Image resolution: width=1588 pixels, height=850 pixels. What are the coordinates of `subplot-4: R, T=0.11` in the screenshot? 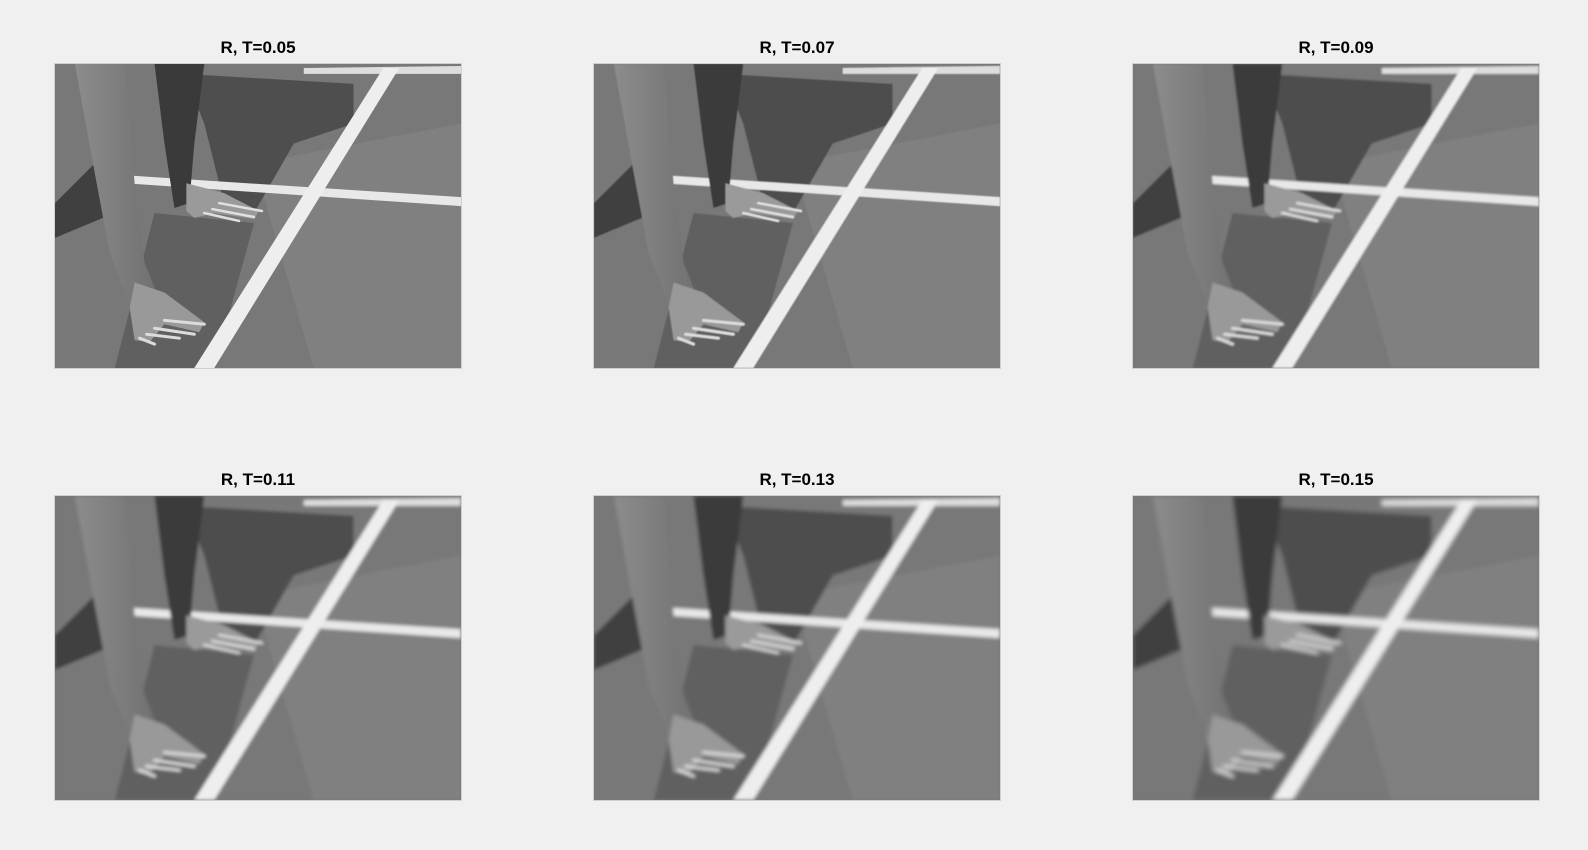 It's located at (258, 635).